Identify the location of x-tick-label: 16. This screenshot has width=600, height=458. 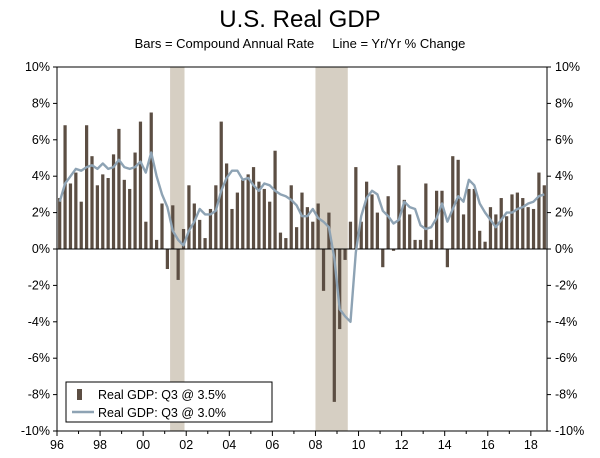
(488, 445).